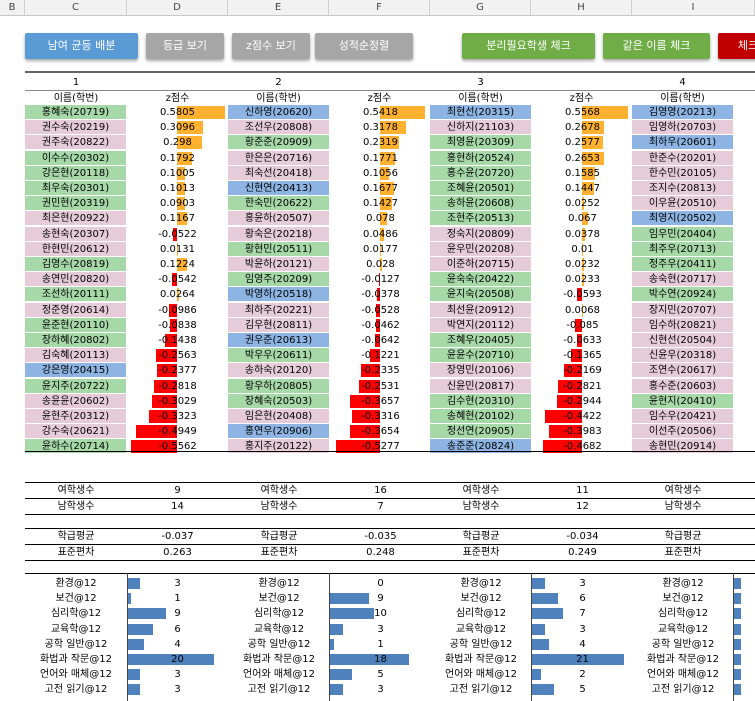  Describe the element at coordinates (279, 127) in the screenshot. I see `student-name-cell: 조선우(20808)` at that location.